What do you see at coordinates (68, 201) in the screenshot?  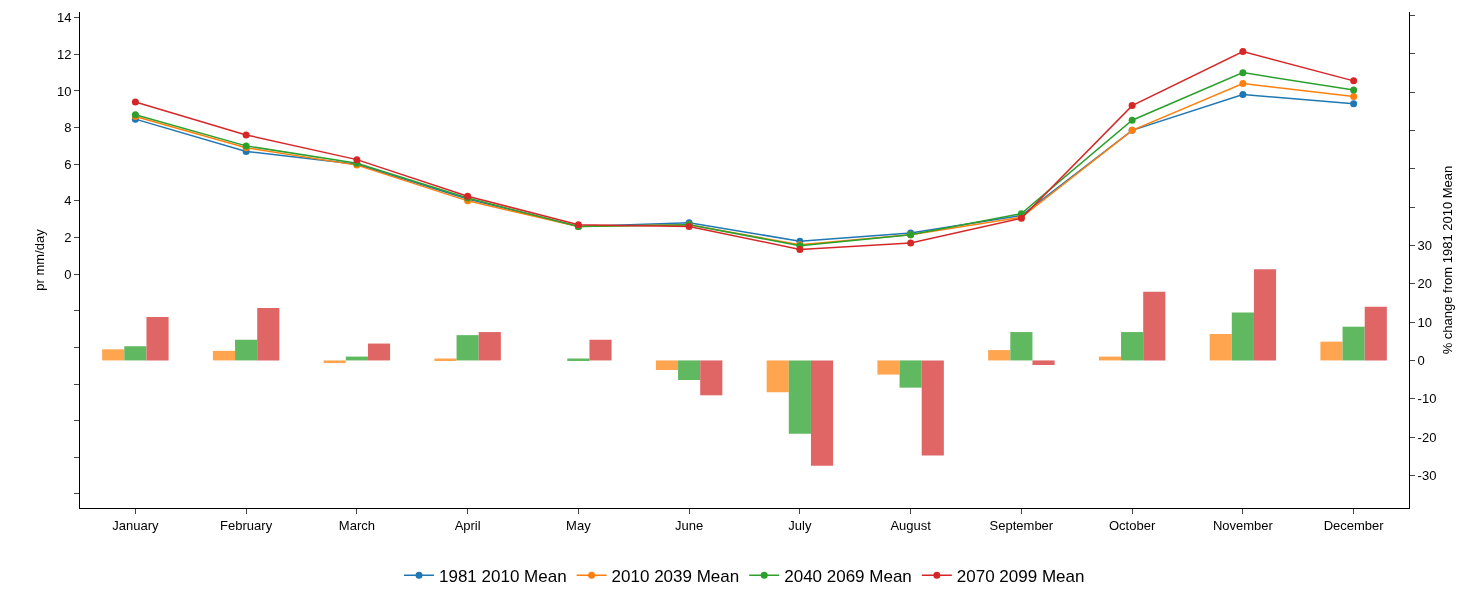 I see `y-tick-label: 4` at bounding box center [68, 201].